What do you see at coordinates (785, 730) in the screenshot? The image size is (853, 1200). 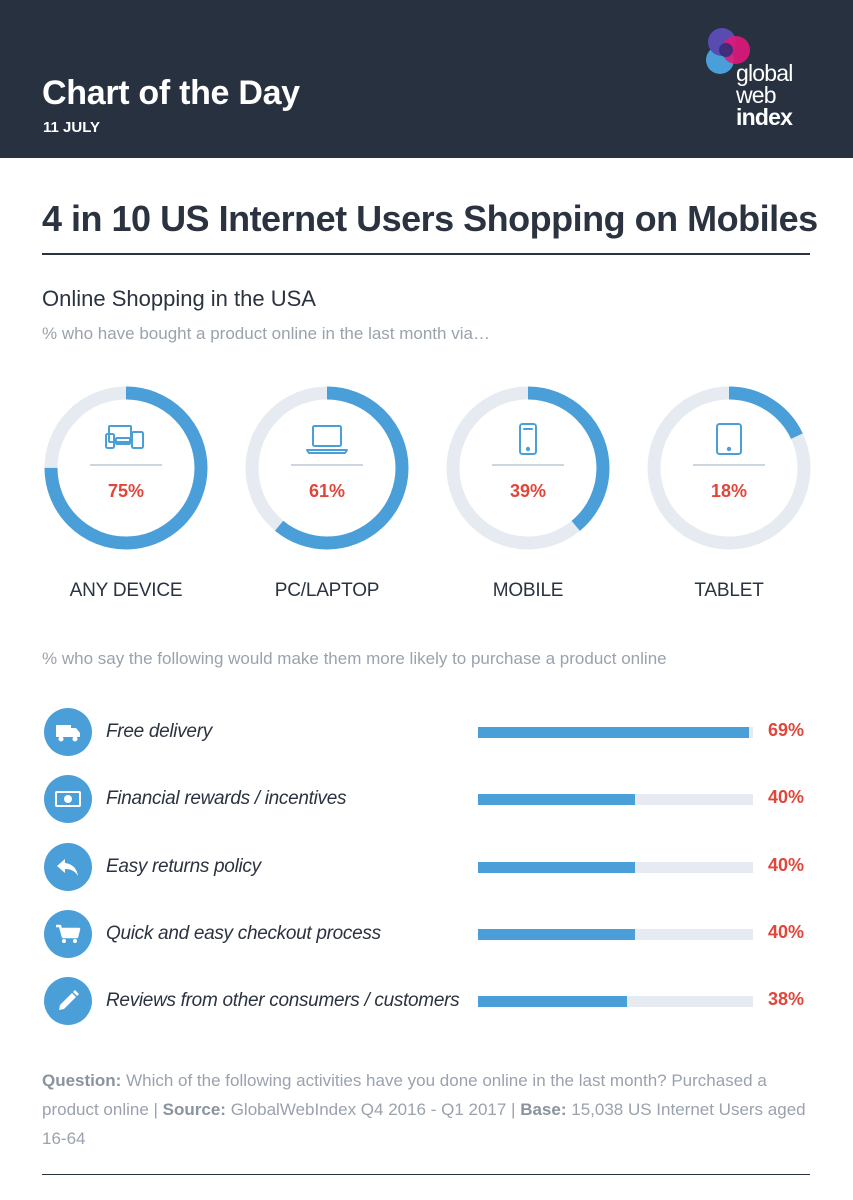 I see `bar-value-label: 69%` at bounding box center [785, 730].